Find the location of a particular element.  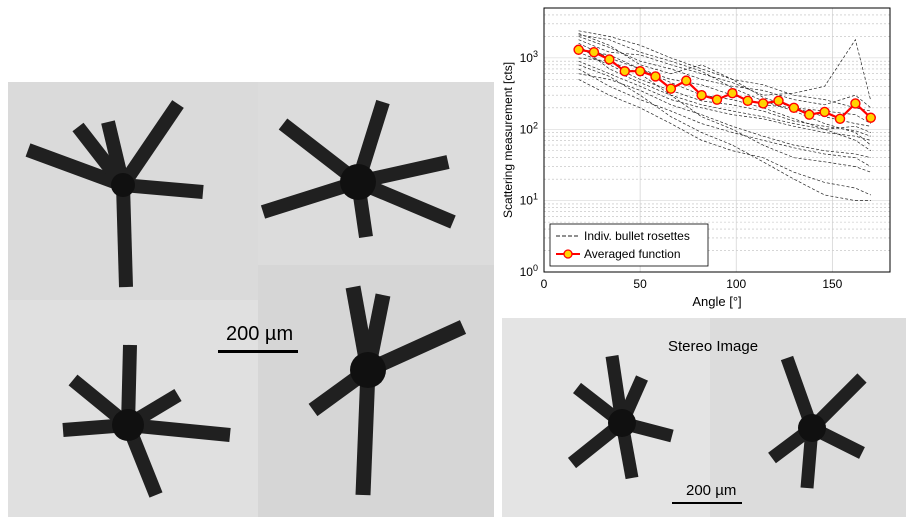

stereo-image-title: Stereo Image is located at coordinates (713, 346).